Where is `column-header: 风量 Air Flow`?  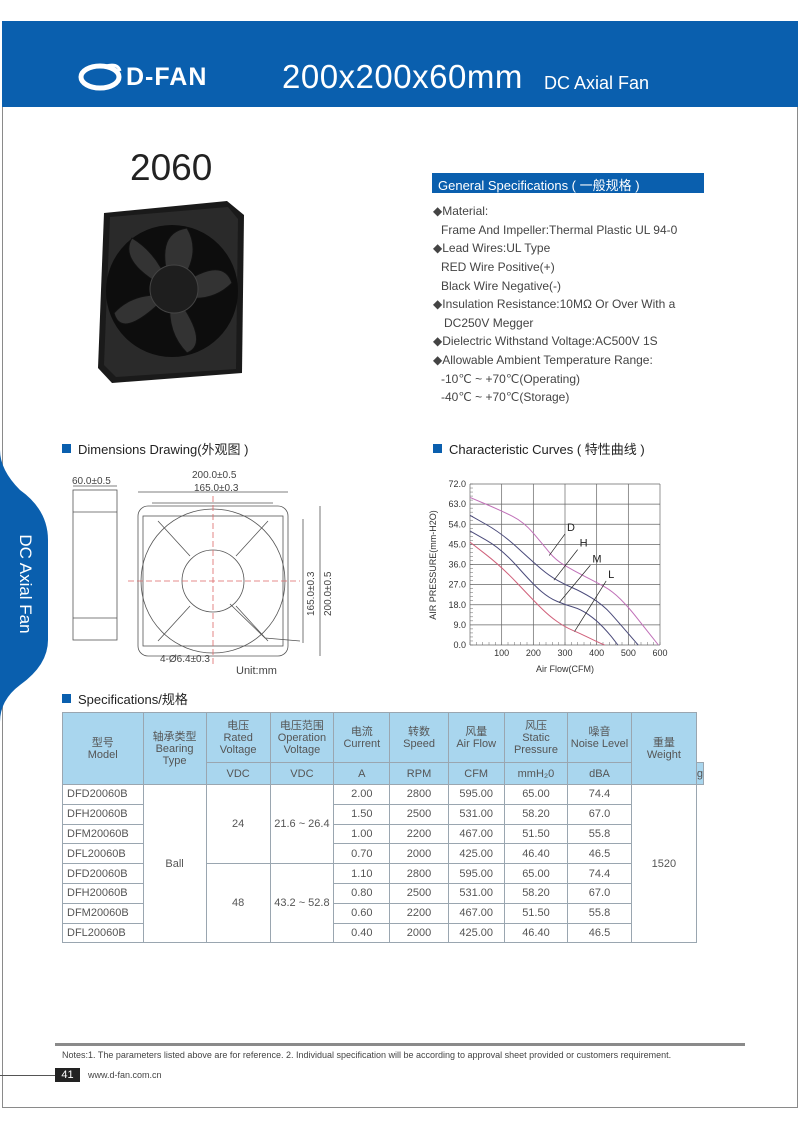 column-header: 风量 Air Flow is located at coordinates (476, 737).